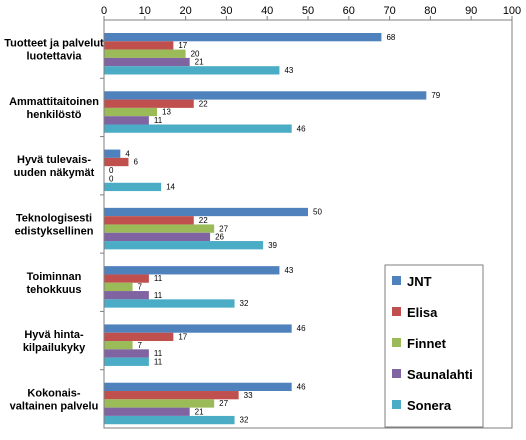  What do you see at coordinates (396, 280) in the screenshot?
I see `legend-swatch-jnt` at bounding box center [396, 280].